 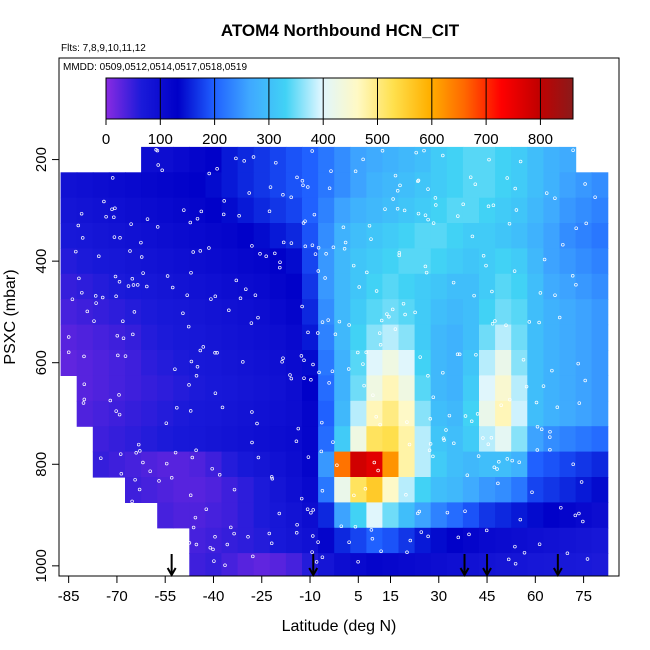 I want to click on colorbar-tick-label: 200, so click(x=214, y=139).